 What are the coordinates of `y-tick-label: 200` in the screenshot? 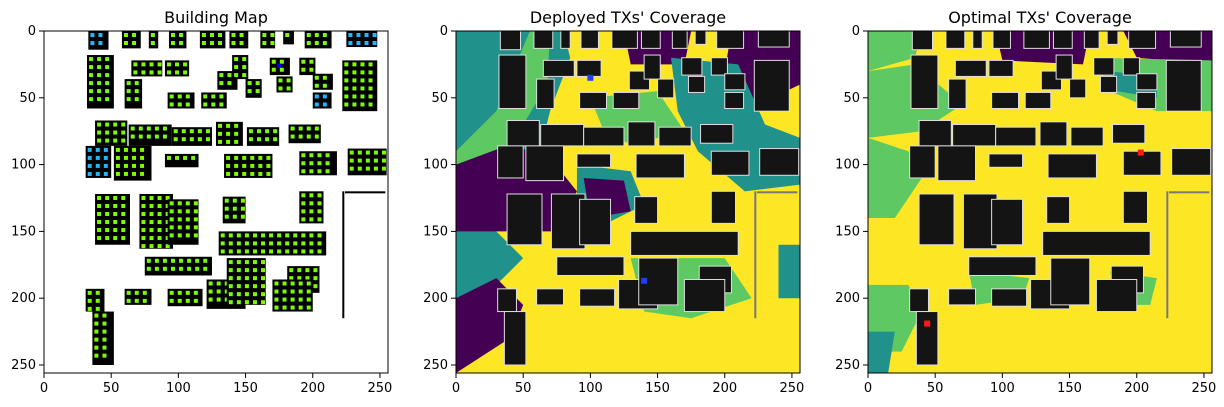 It's located at (435, 298).